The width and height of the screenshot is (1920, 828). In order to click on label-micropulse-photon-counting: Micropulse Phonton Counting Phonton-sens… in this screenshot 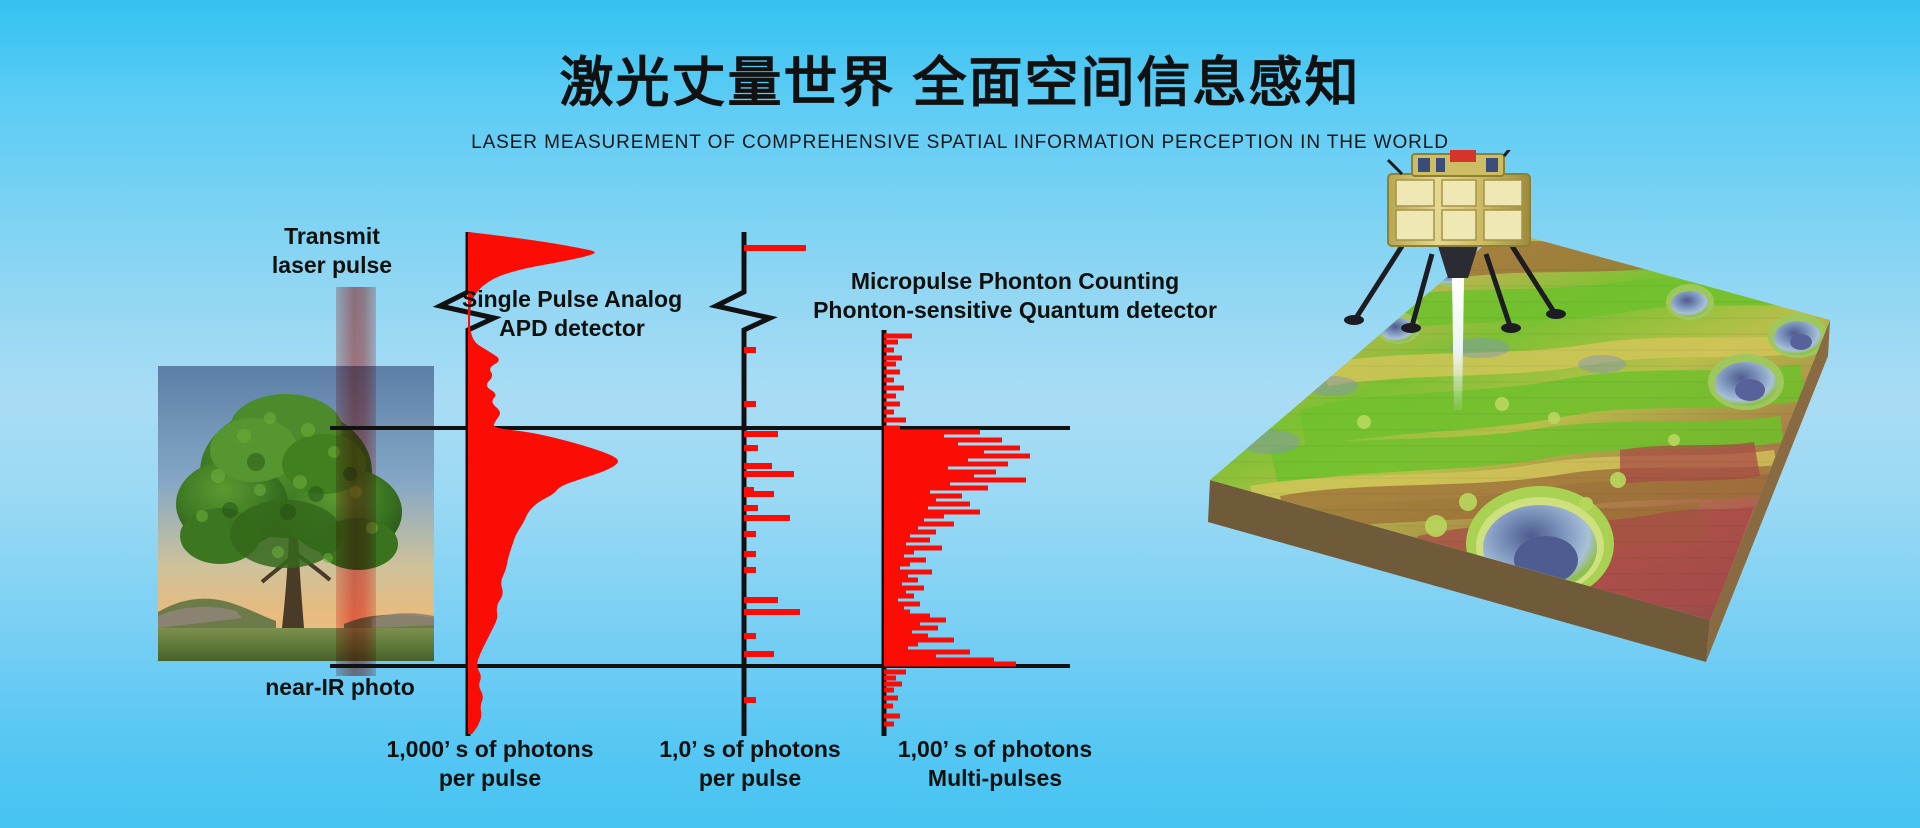, I will do `click(1015, 296)`.